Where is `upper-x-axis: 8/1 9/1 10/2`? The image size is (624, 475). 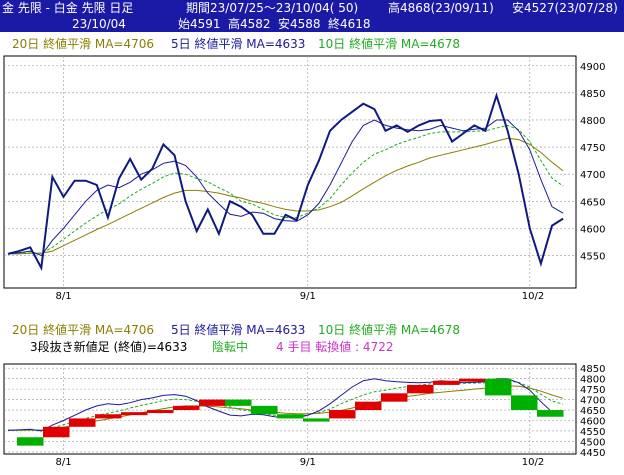
upper-x-axis: 8/1 9/1 10/2 is located at coordinates (300, 296).